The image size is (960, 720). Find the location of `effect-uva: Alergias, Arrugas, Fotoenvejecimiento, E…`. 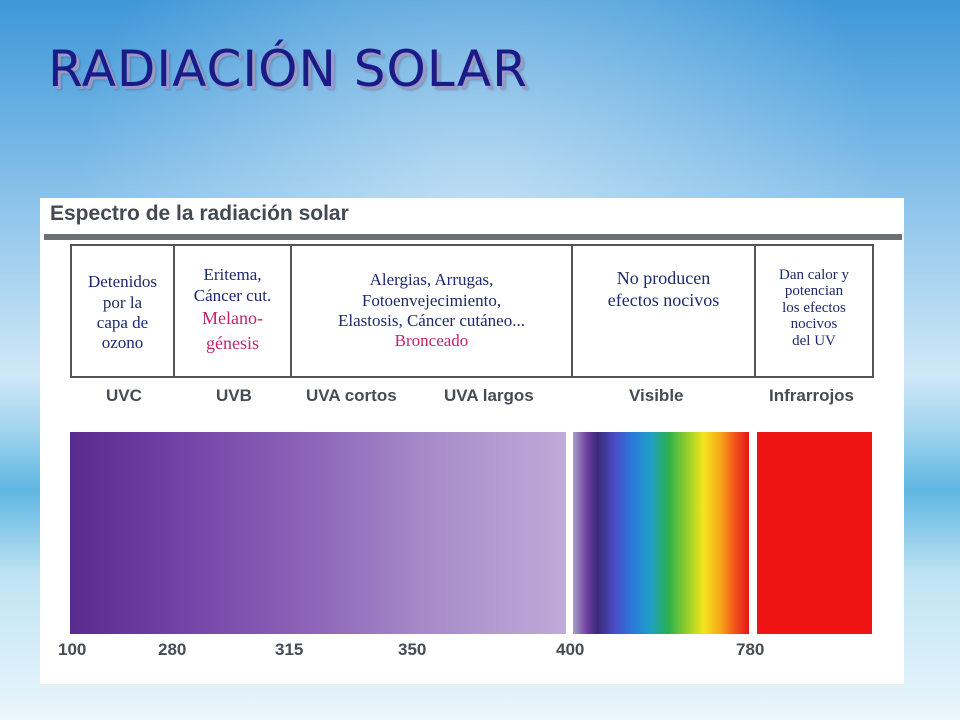

effect-uva: Alergias, Arrugas, Fotoenvejecimiento, E… is located at coordinates (432, 311).